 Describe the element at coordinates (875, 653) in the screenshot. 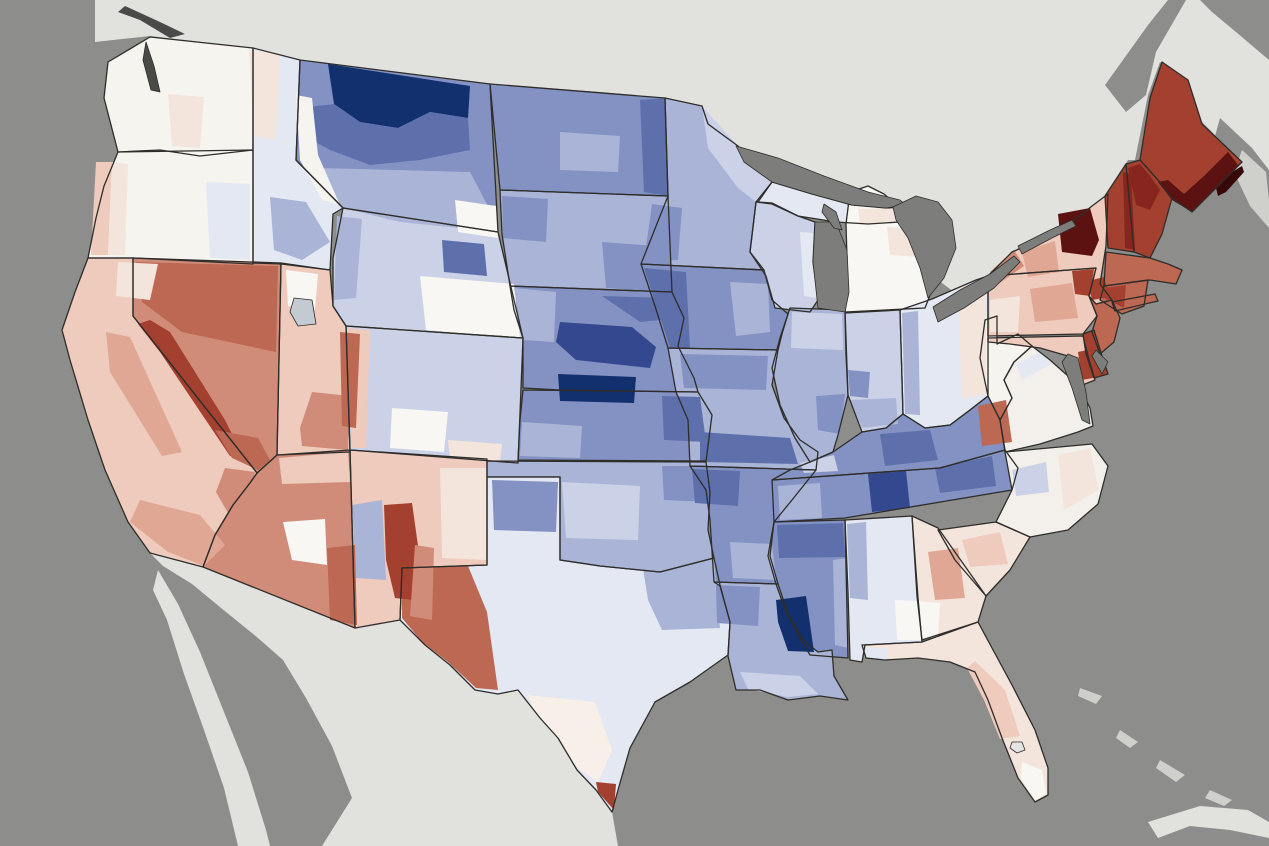

I see `division-florida-panhandle-west` at that location.